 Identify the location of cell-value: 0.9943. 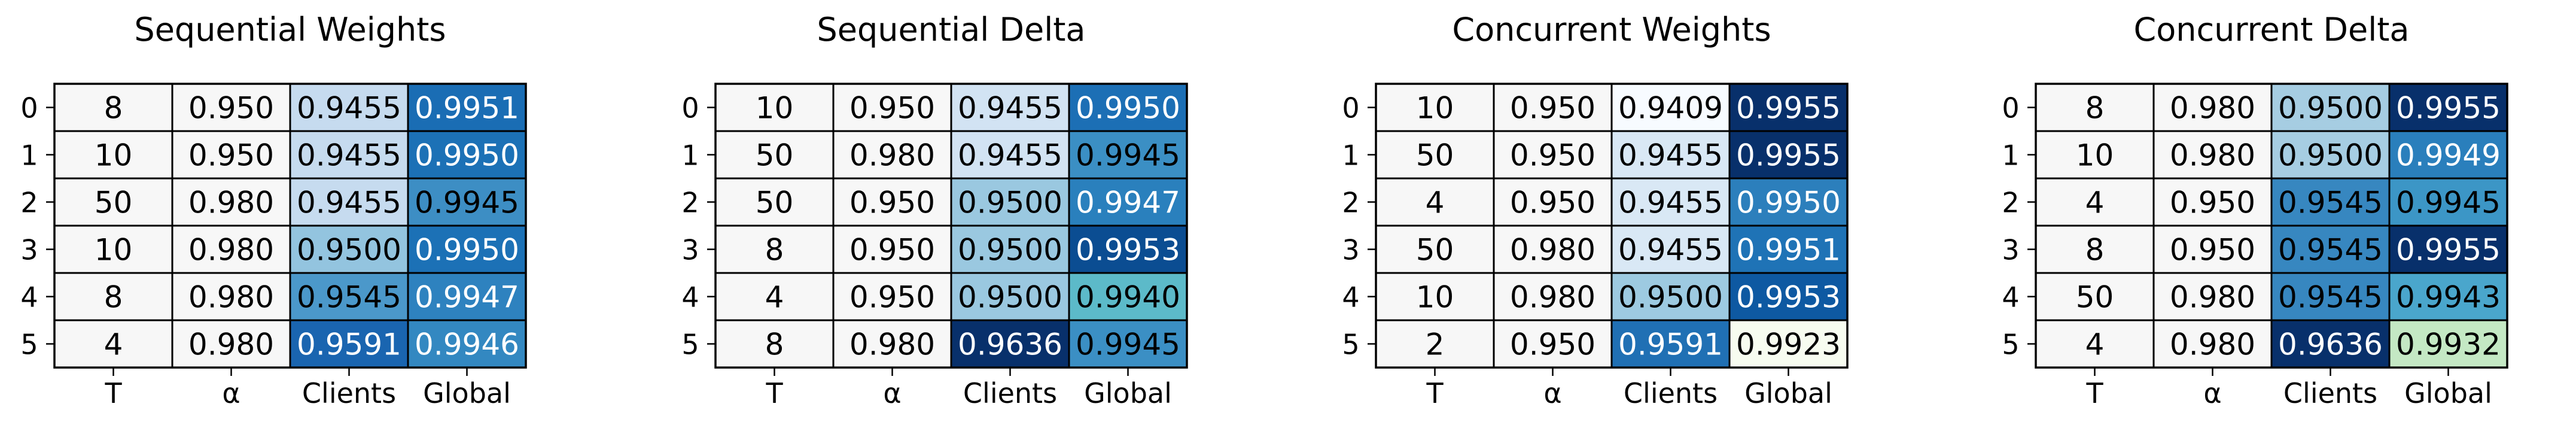
(2448, 297).